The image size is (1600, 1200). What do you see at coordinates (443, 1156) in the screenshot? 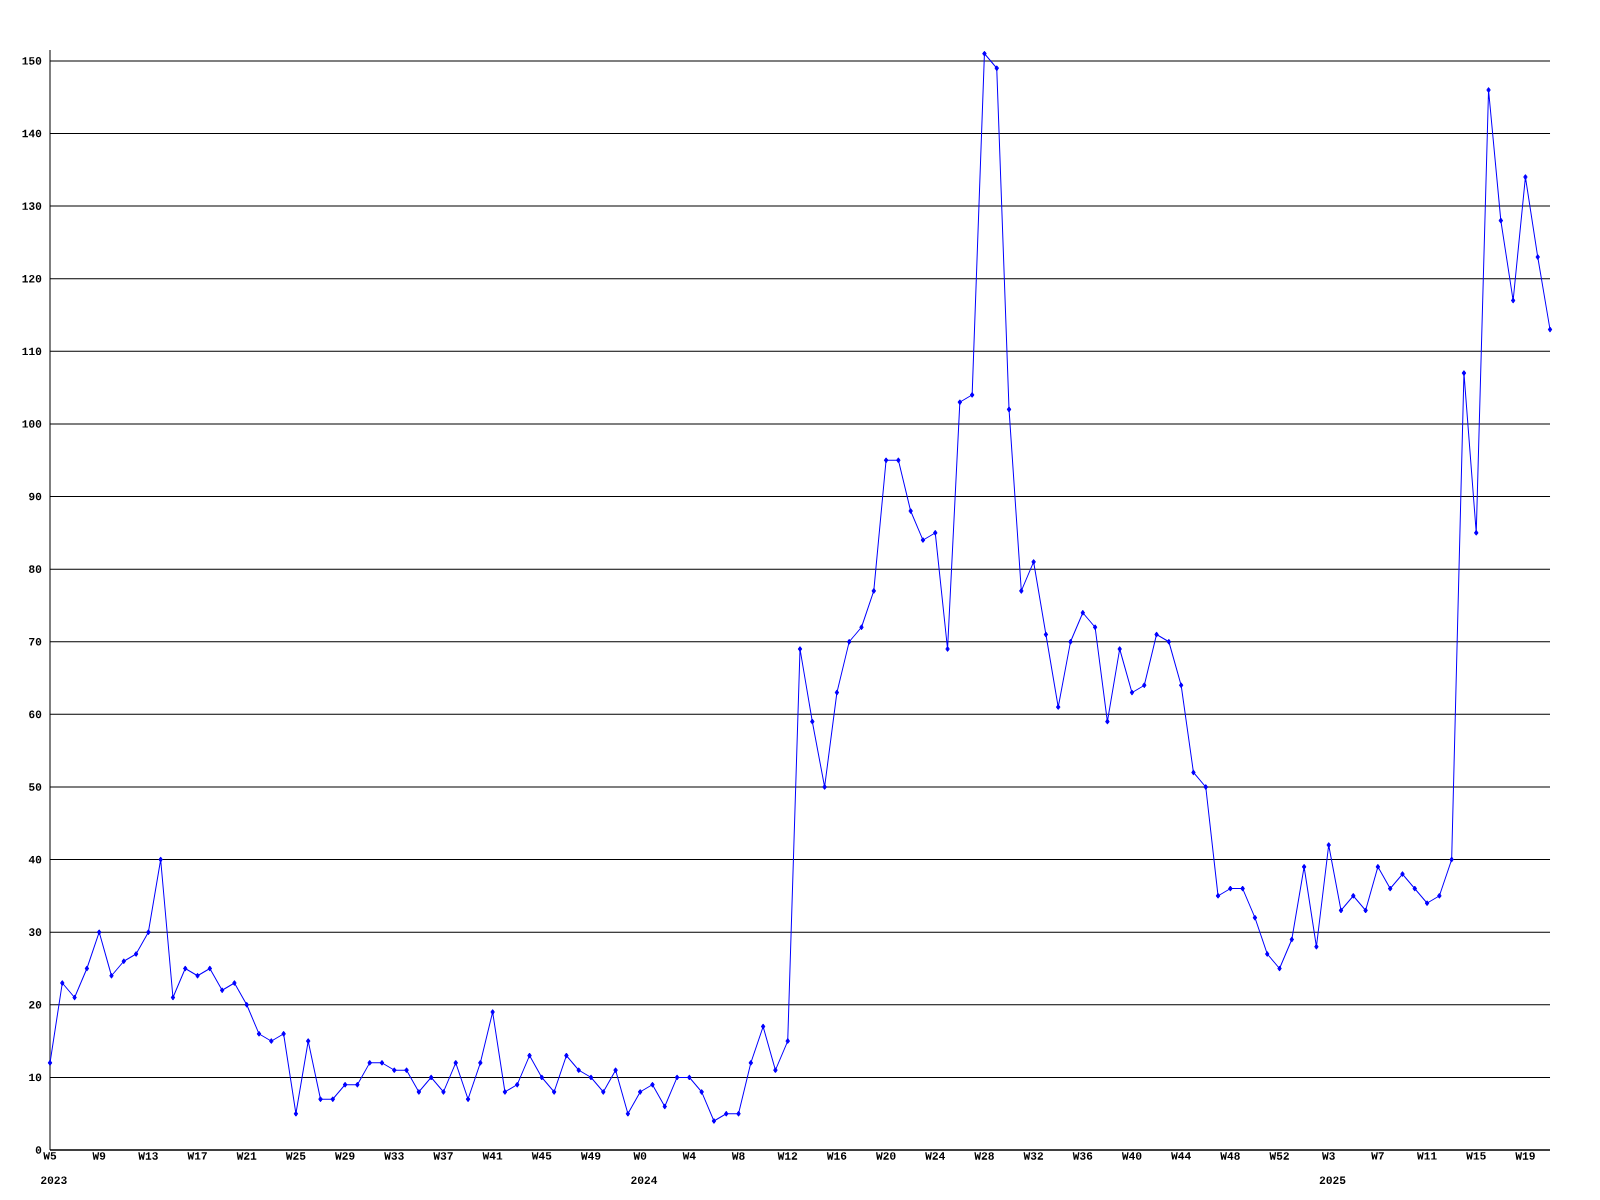
I see `x-tick-label: W37` at bounding box center [443, 1156].